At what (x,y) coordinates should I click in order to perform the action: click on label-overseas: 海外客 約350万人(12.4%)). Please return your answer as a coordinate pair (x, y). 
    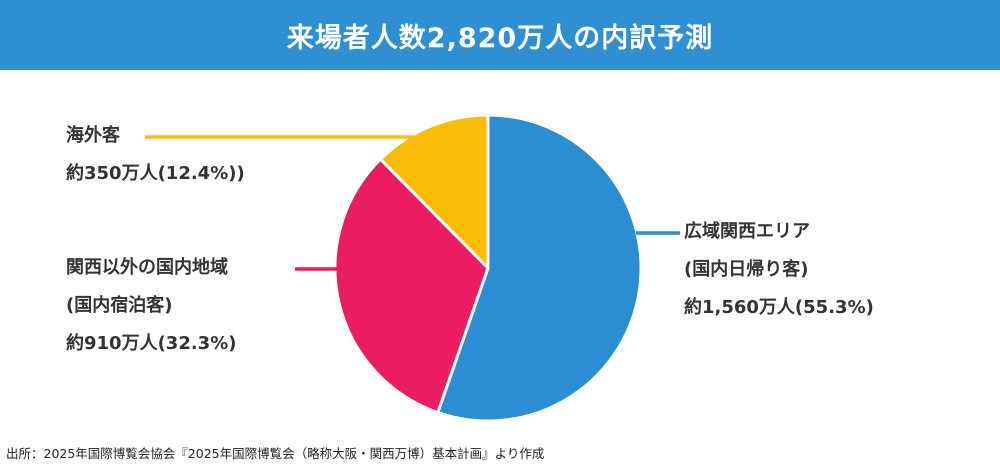
    Looking at the image, I should click on (155, 155).